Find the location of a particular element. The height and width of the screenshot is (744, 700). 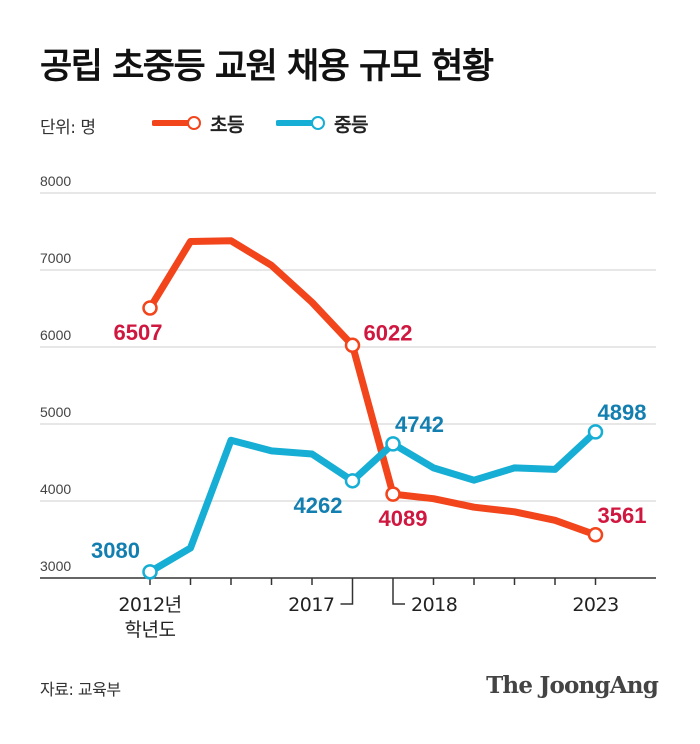

point-marker-0-2012 is located at coordinates (150, 308).